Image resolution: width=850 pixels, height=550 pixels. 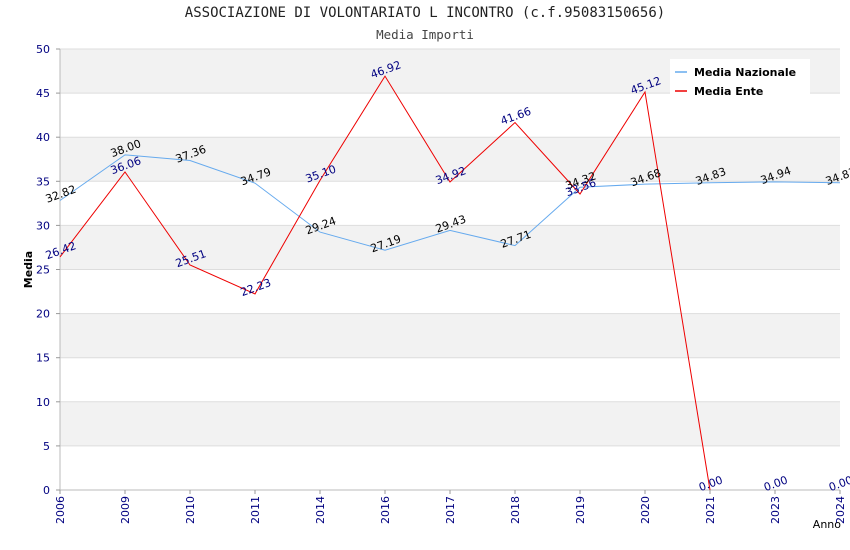 What do you see at coordinates (840, 510) in the screenshot?
I see `x-tick-label: 2024` at bounding box center [840, 510].